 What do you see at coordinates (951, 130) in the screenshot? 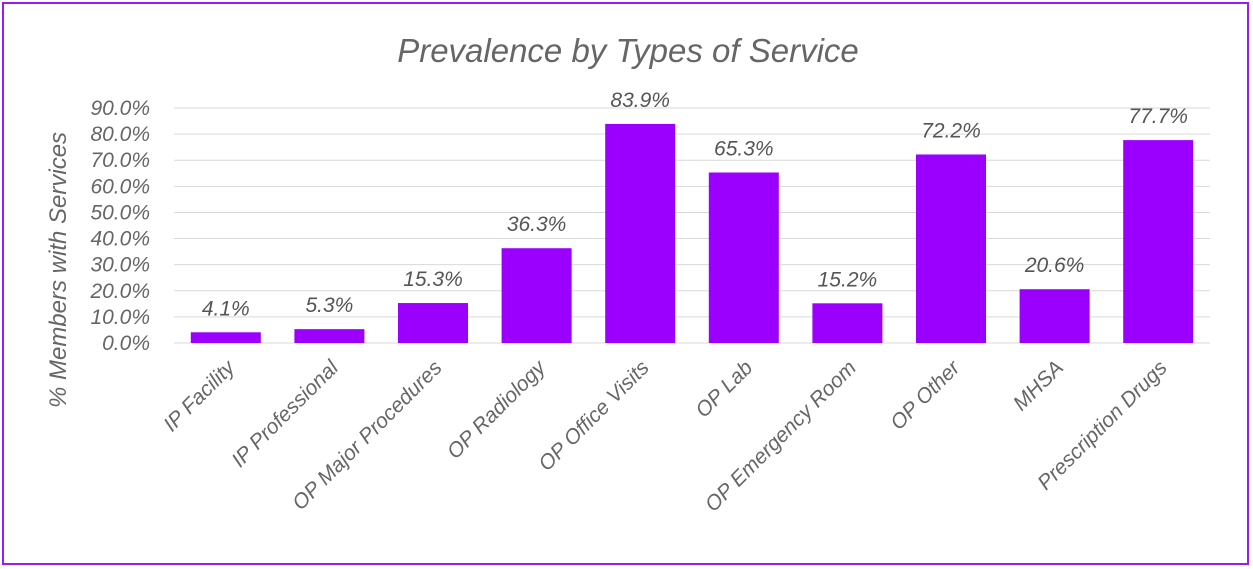
I see `data-label: 72.2%` at bounding box center [951, 130].